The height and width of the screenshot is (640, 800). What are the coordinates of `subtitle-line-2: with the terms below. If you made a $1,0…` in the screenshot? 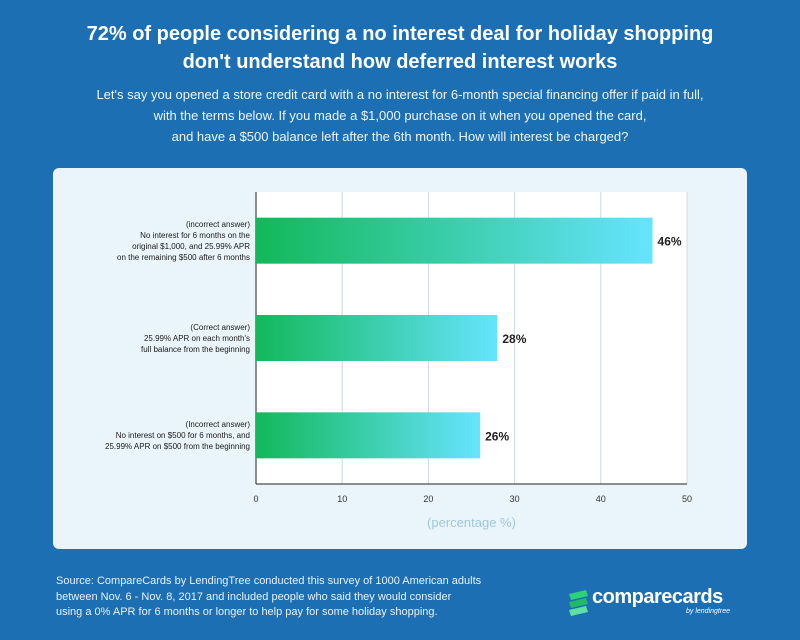 It's located at (400, 115).